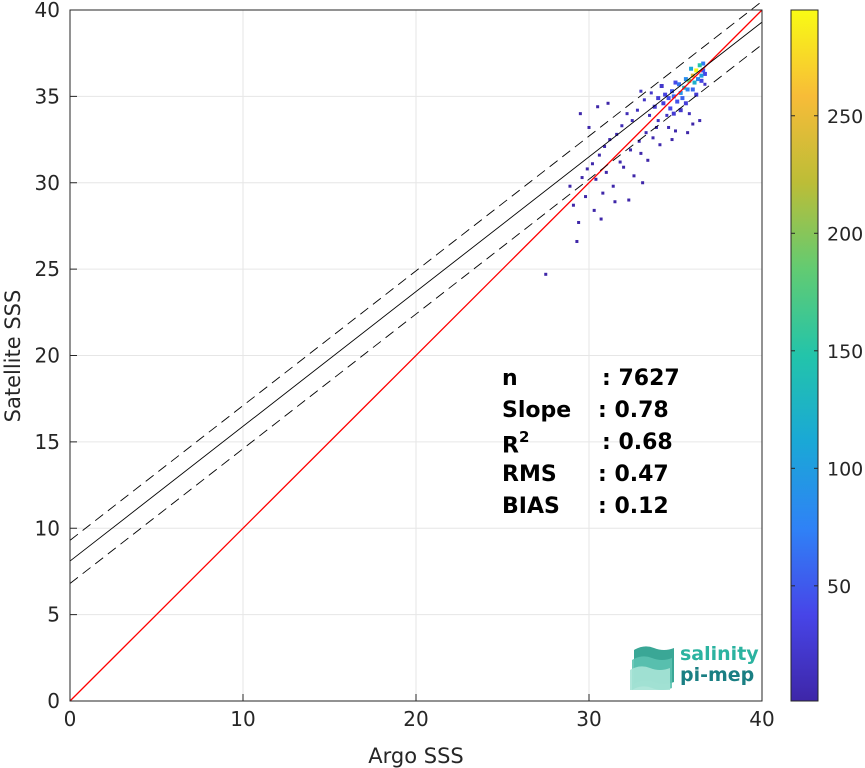  I want to click on logo-line-1: salinity, so click(719, 654).